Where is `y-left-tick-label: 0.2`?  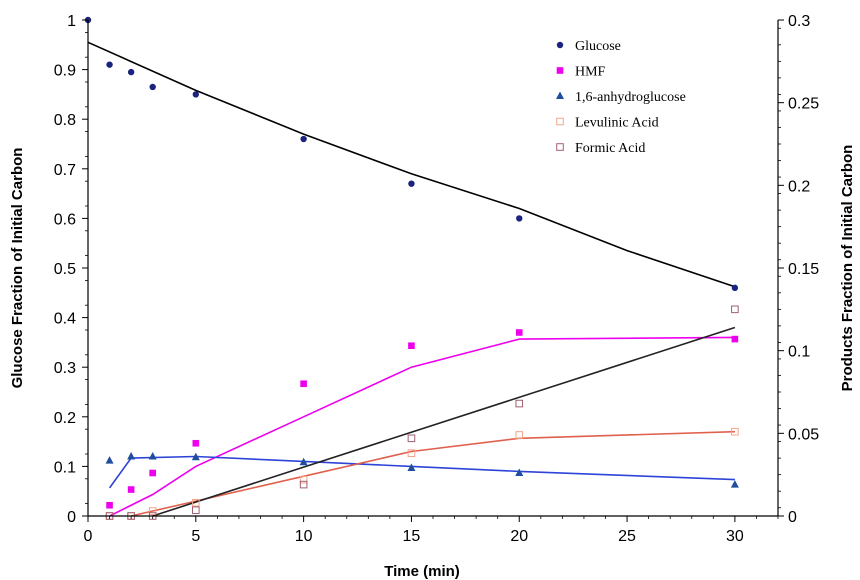 y-left-tick-label: 0.2 is located at coordinates (65, 418).